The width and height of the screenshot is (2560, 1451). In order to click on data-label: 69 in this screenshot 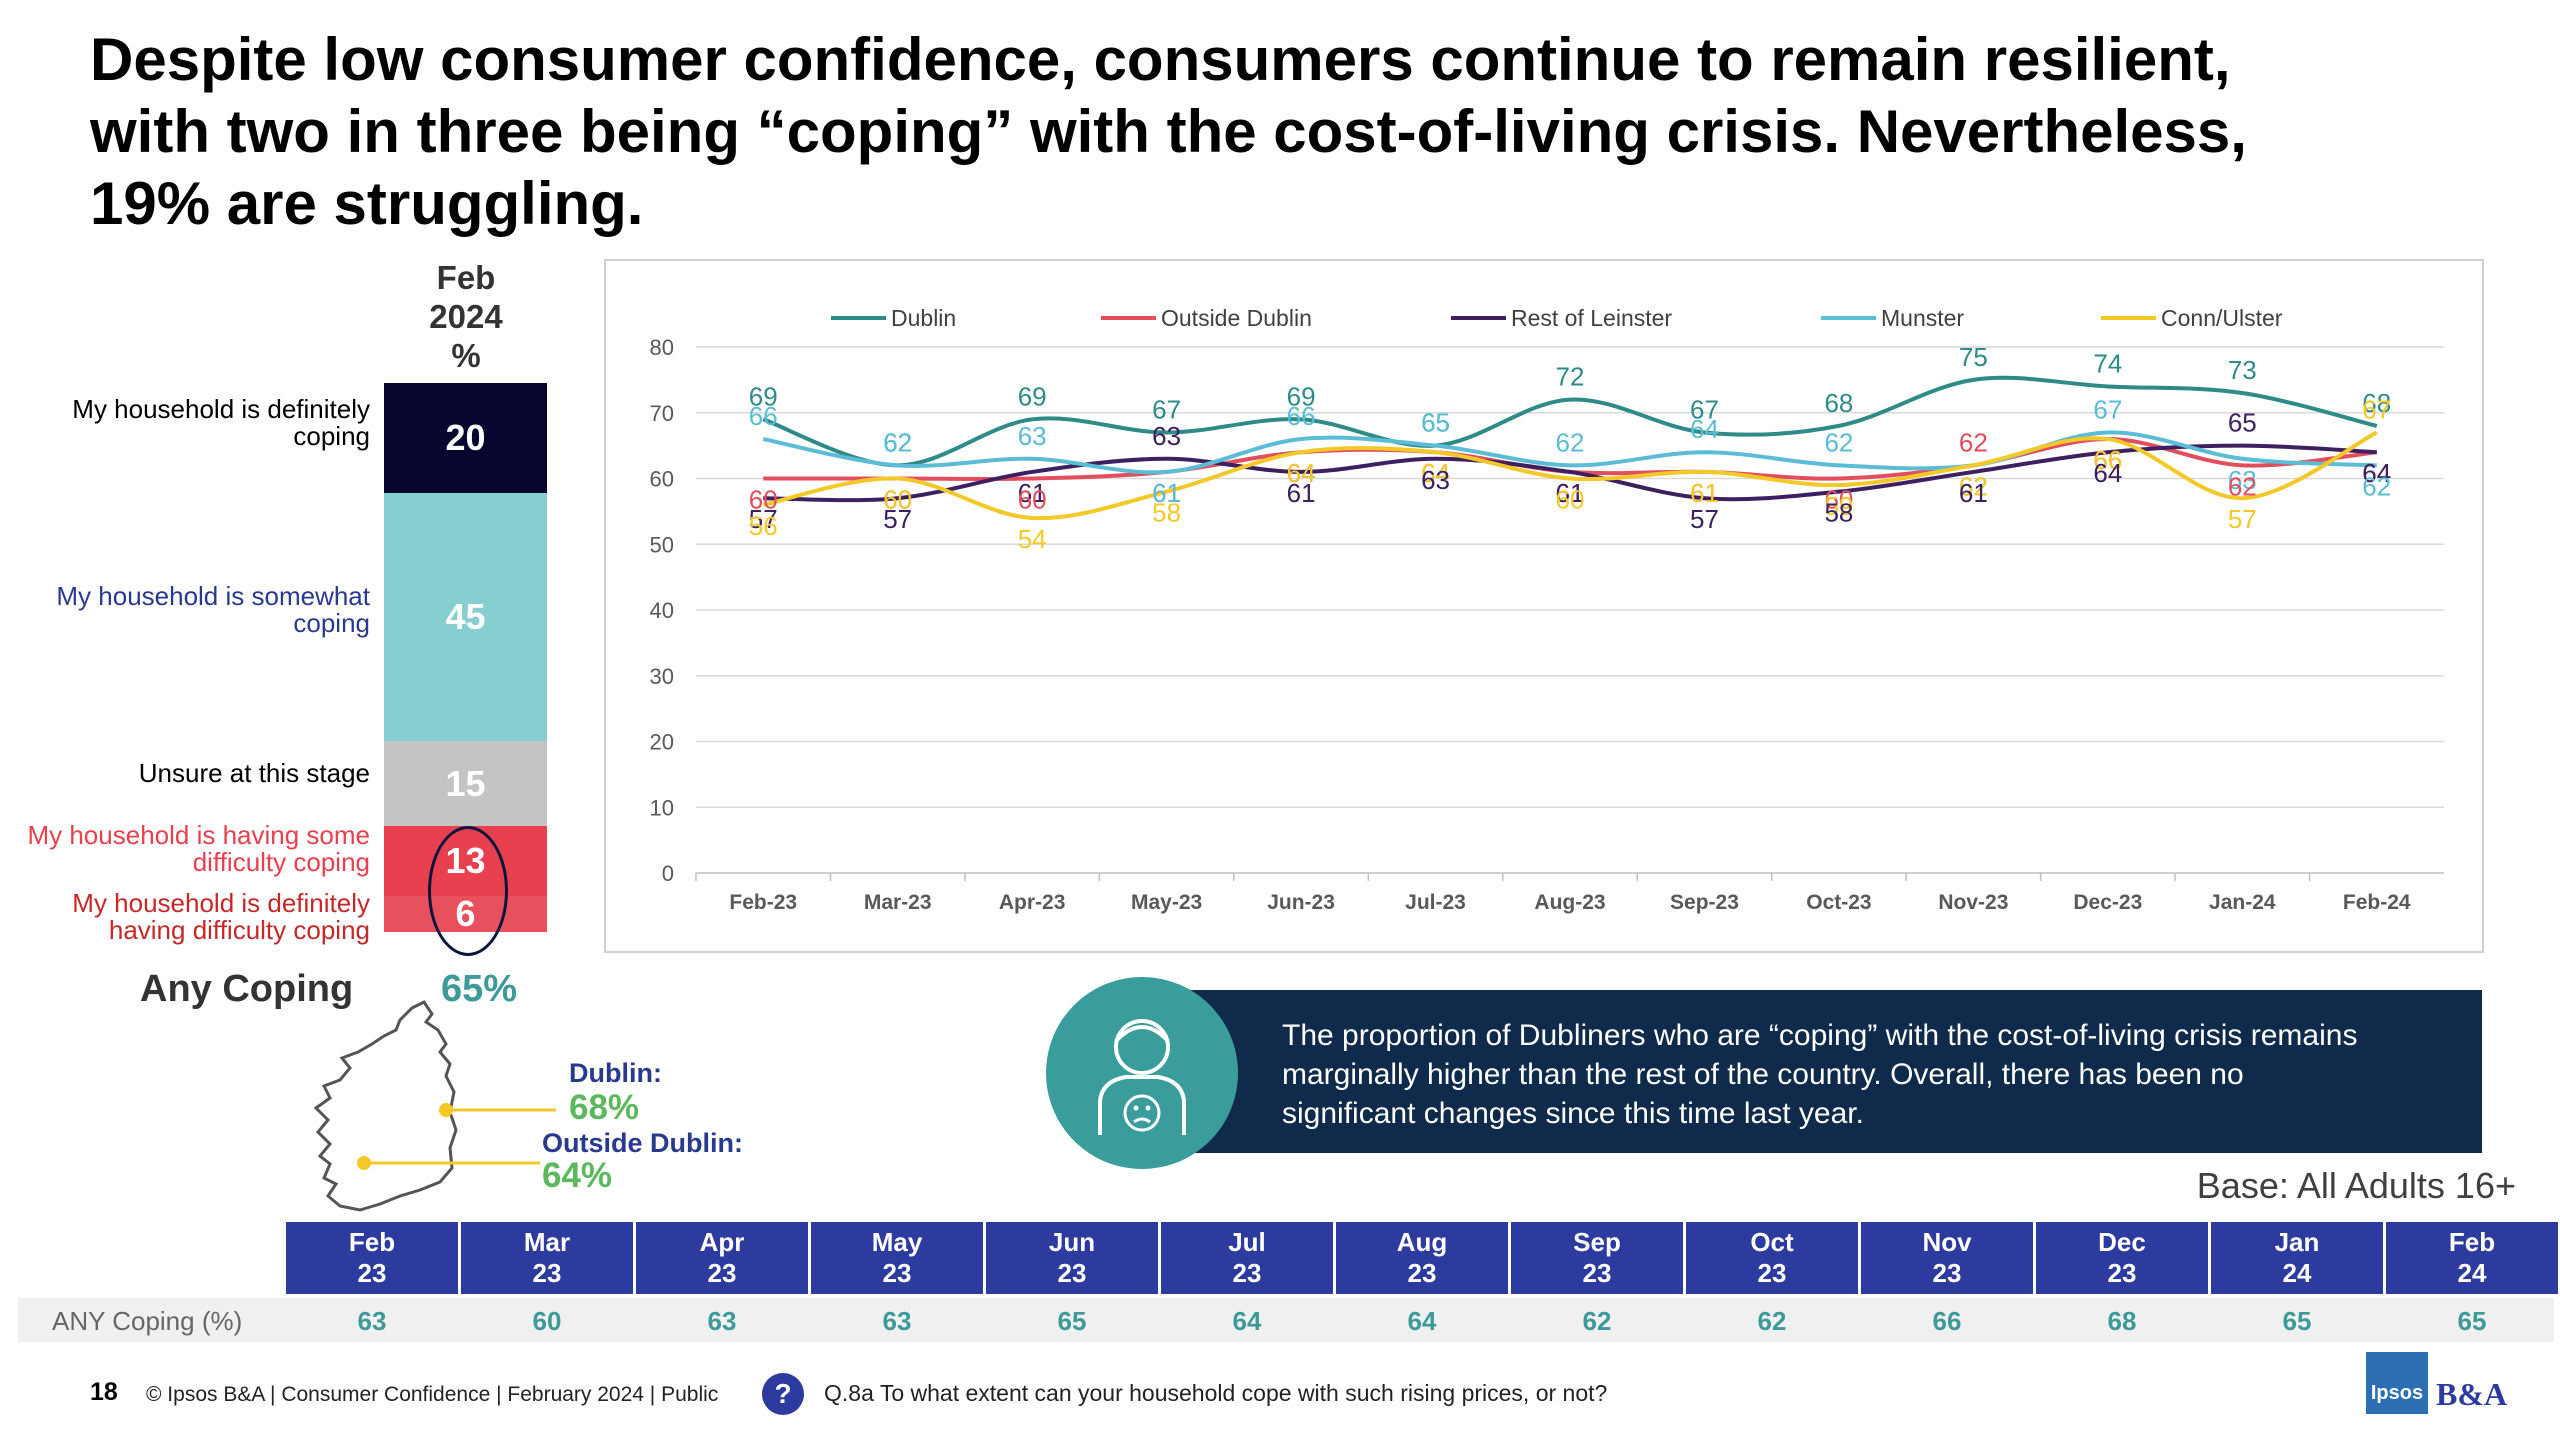, I will do `click(1301, 396)`.